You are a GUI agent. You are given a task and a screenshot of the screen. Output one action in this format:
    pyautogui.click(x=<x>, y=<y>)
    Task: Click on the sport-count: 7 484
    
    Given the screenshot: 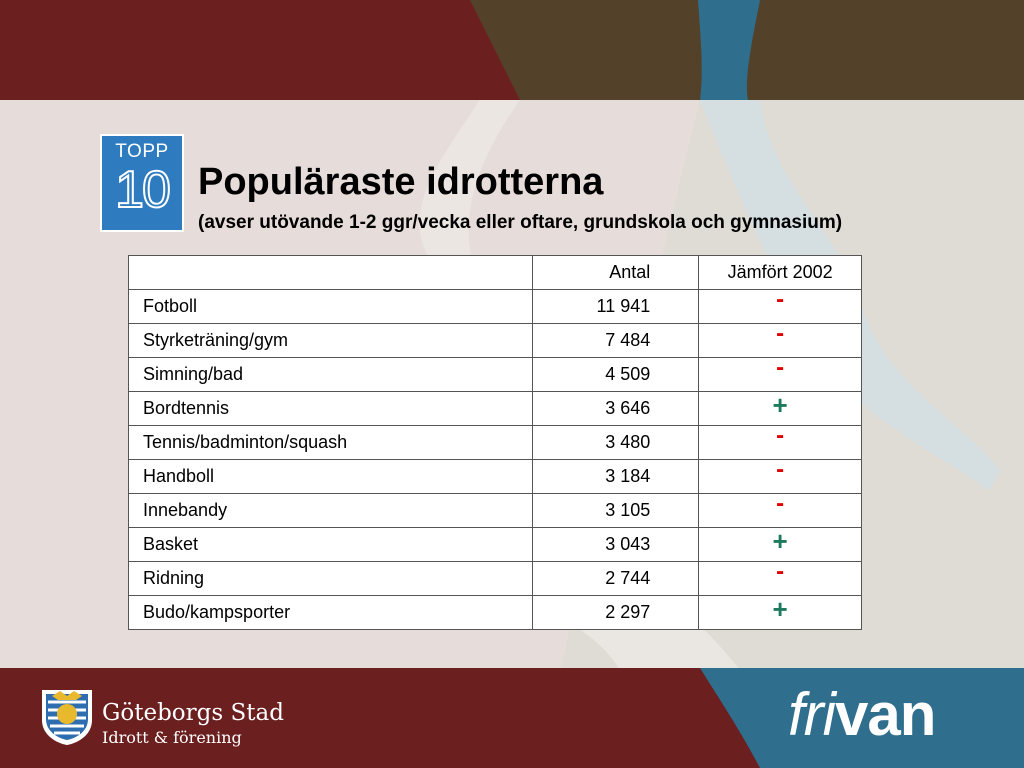 What is the action you would take?
    pyautogui.click(x=616, y=340)
    